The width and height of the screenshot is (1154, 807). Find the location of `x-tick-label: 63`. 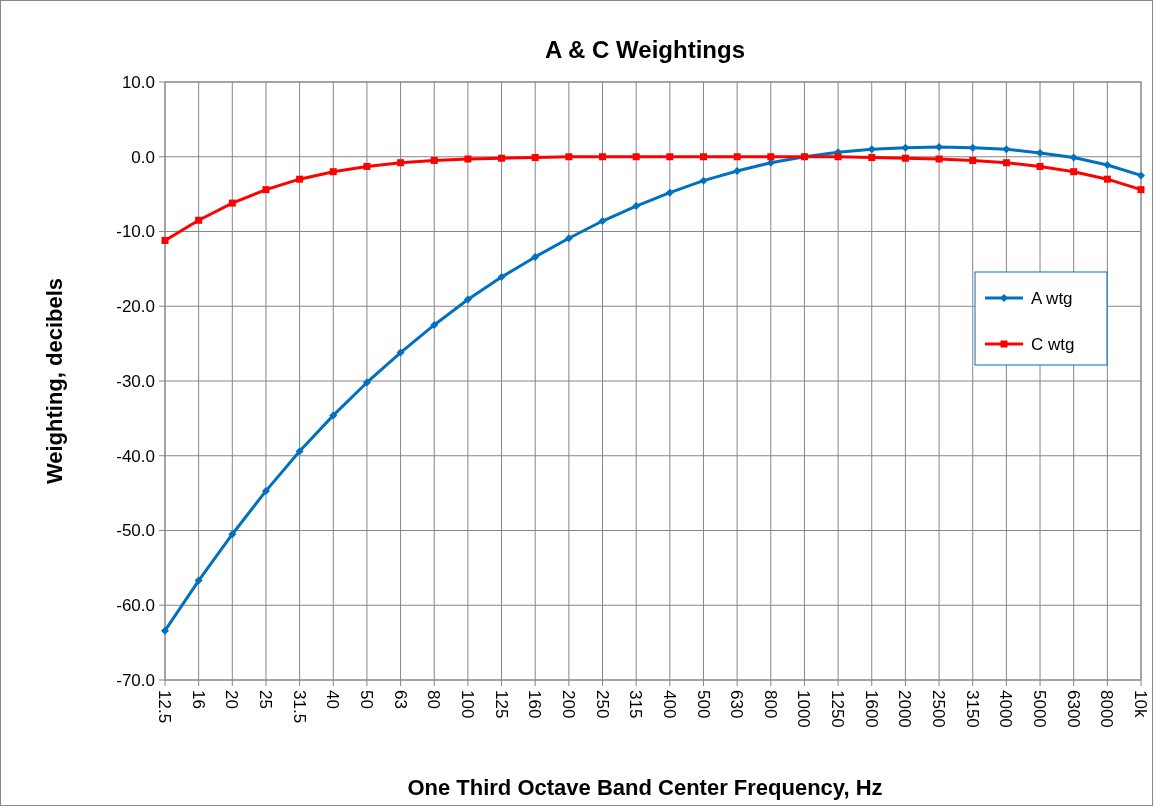

x-tick-label: 63 is located at coordinates (400, 699).